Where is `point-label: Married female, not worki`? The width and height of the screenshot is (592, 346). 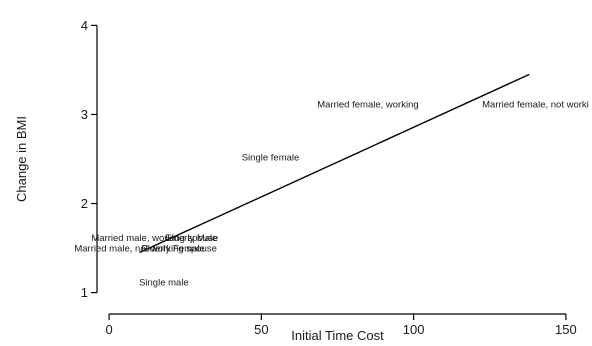 point-label: Married female, not worki is located at coordinates (535, 104).